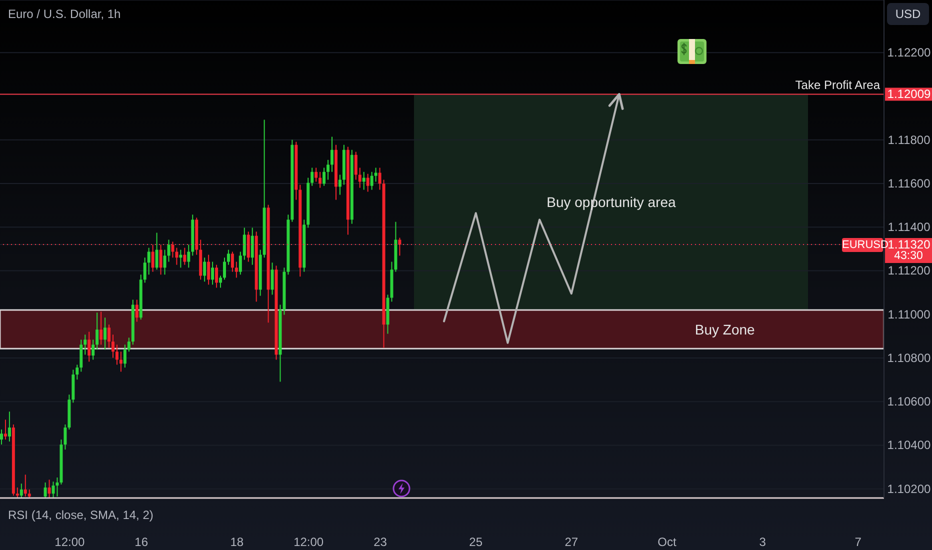  Describe the element at coordinates (237, 542) in the screenshot. I see `x-tick-label: 18` at that location.